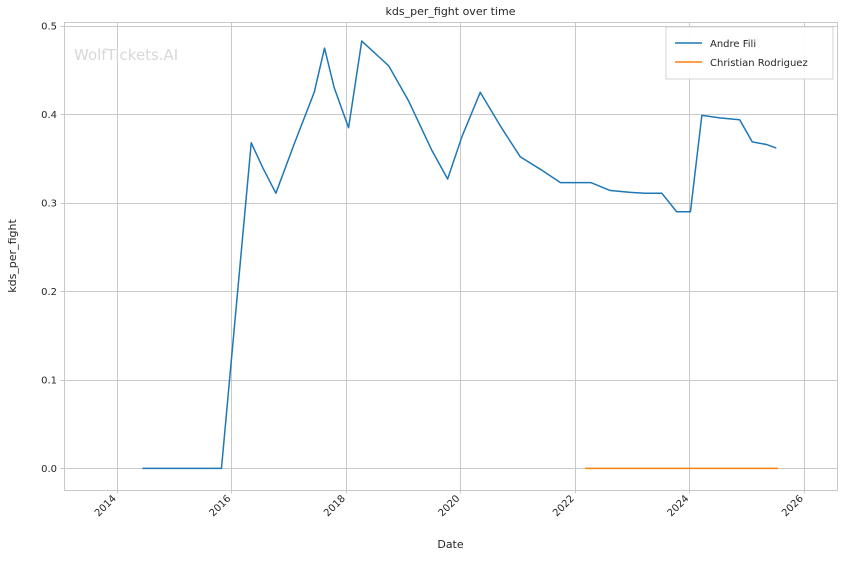 The width and height of the screenshot is (849, 561). I want to click on y-tick-label: 0.5, so click(49, 26).